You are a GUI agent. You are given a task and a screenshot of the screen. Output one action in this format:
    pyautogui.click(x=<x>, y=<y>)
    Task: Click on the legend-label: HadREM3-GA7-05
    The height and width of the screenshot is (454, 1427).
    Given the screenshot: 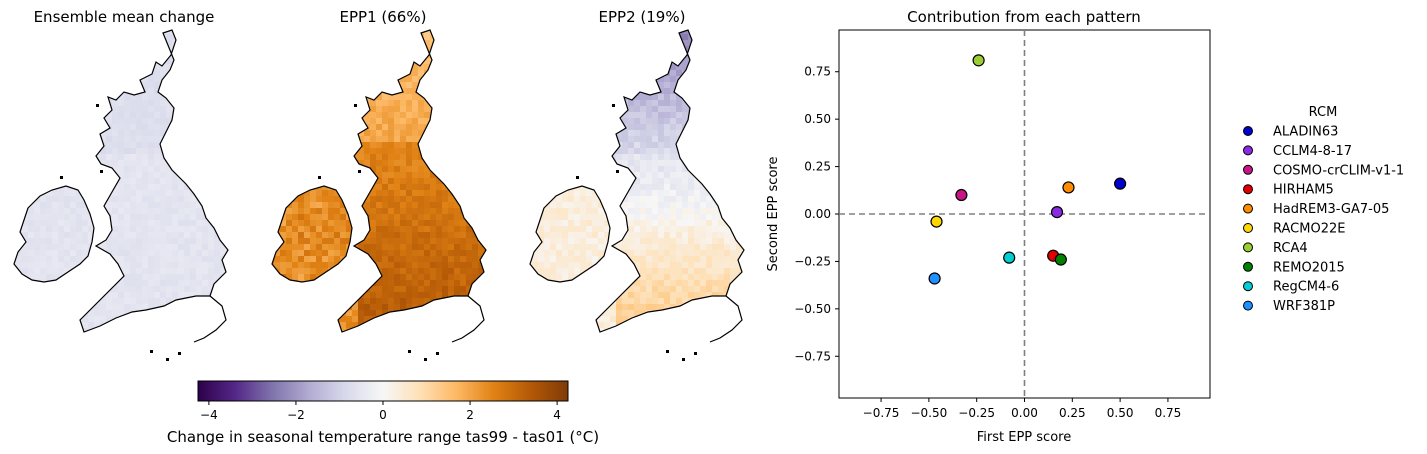 What is the action you would take?
    pyautogui.click(x=1331, y=209)
    